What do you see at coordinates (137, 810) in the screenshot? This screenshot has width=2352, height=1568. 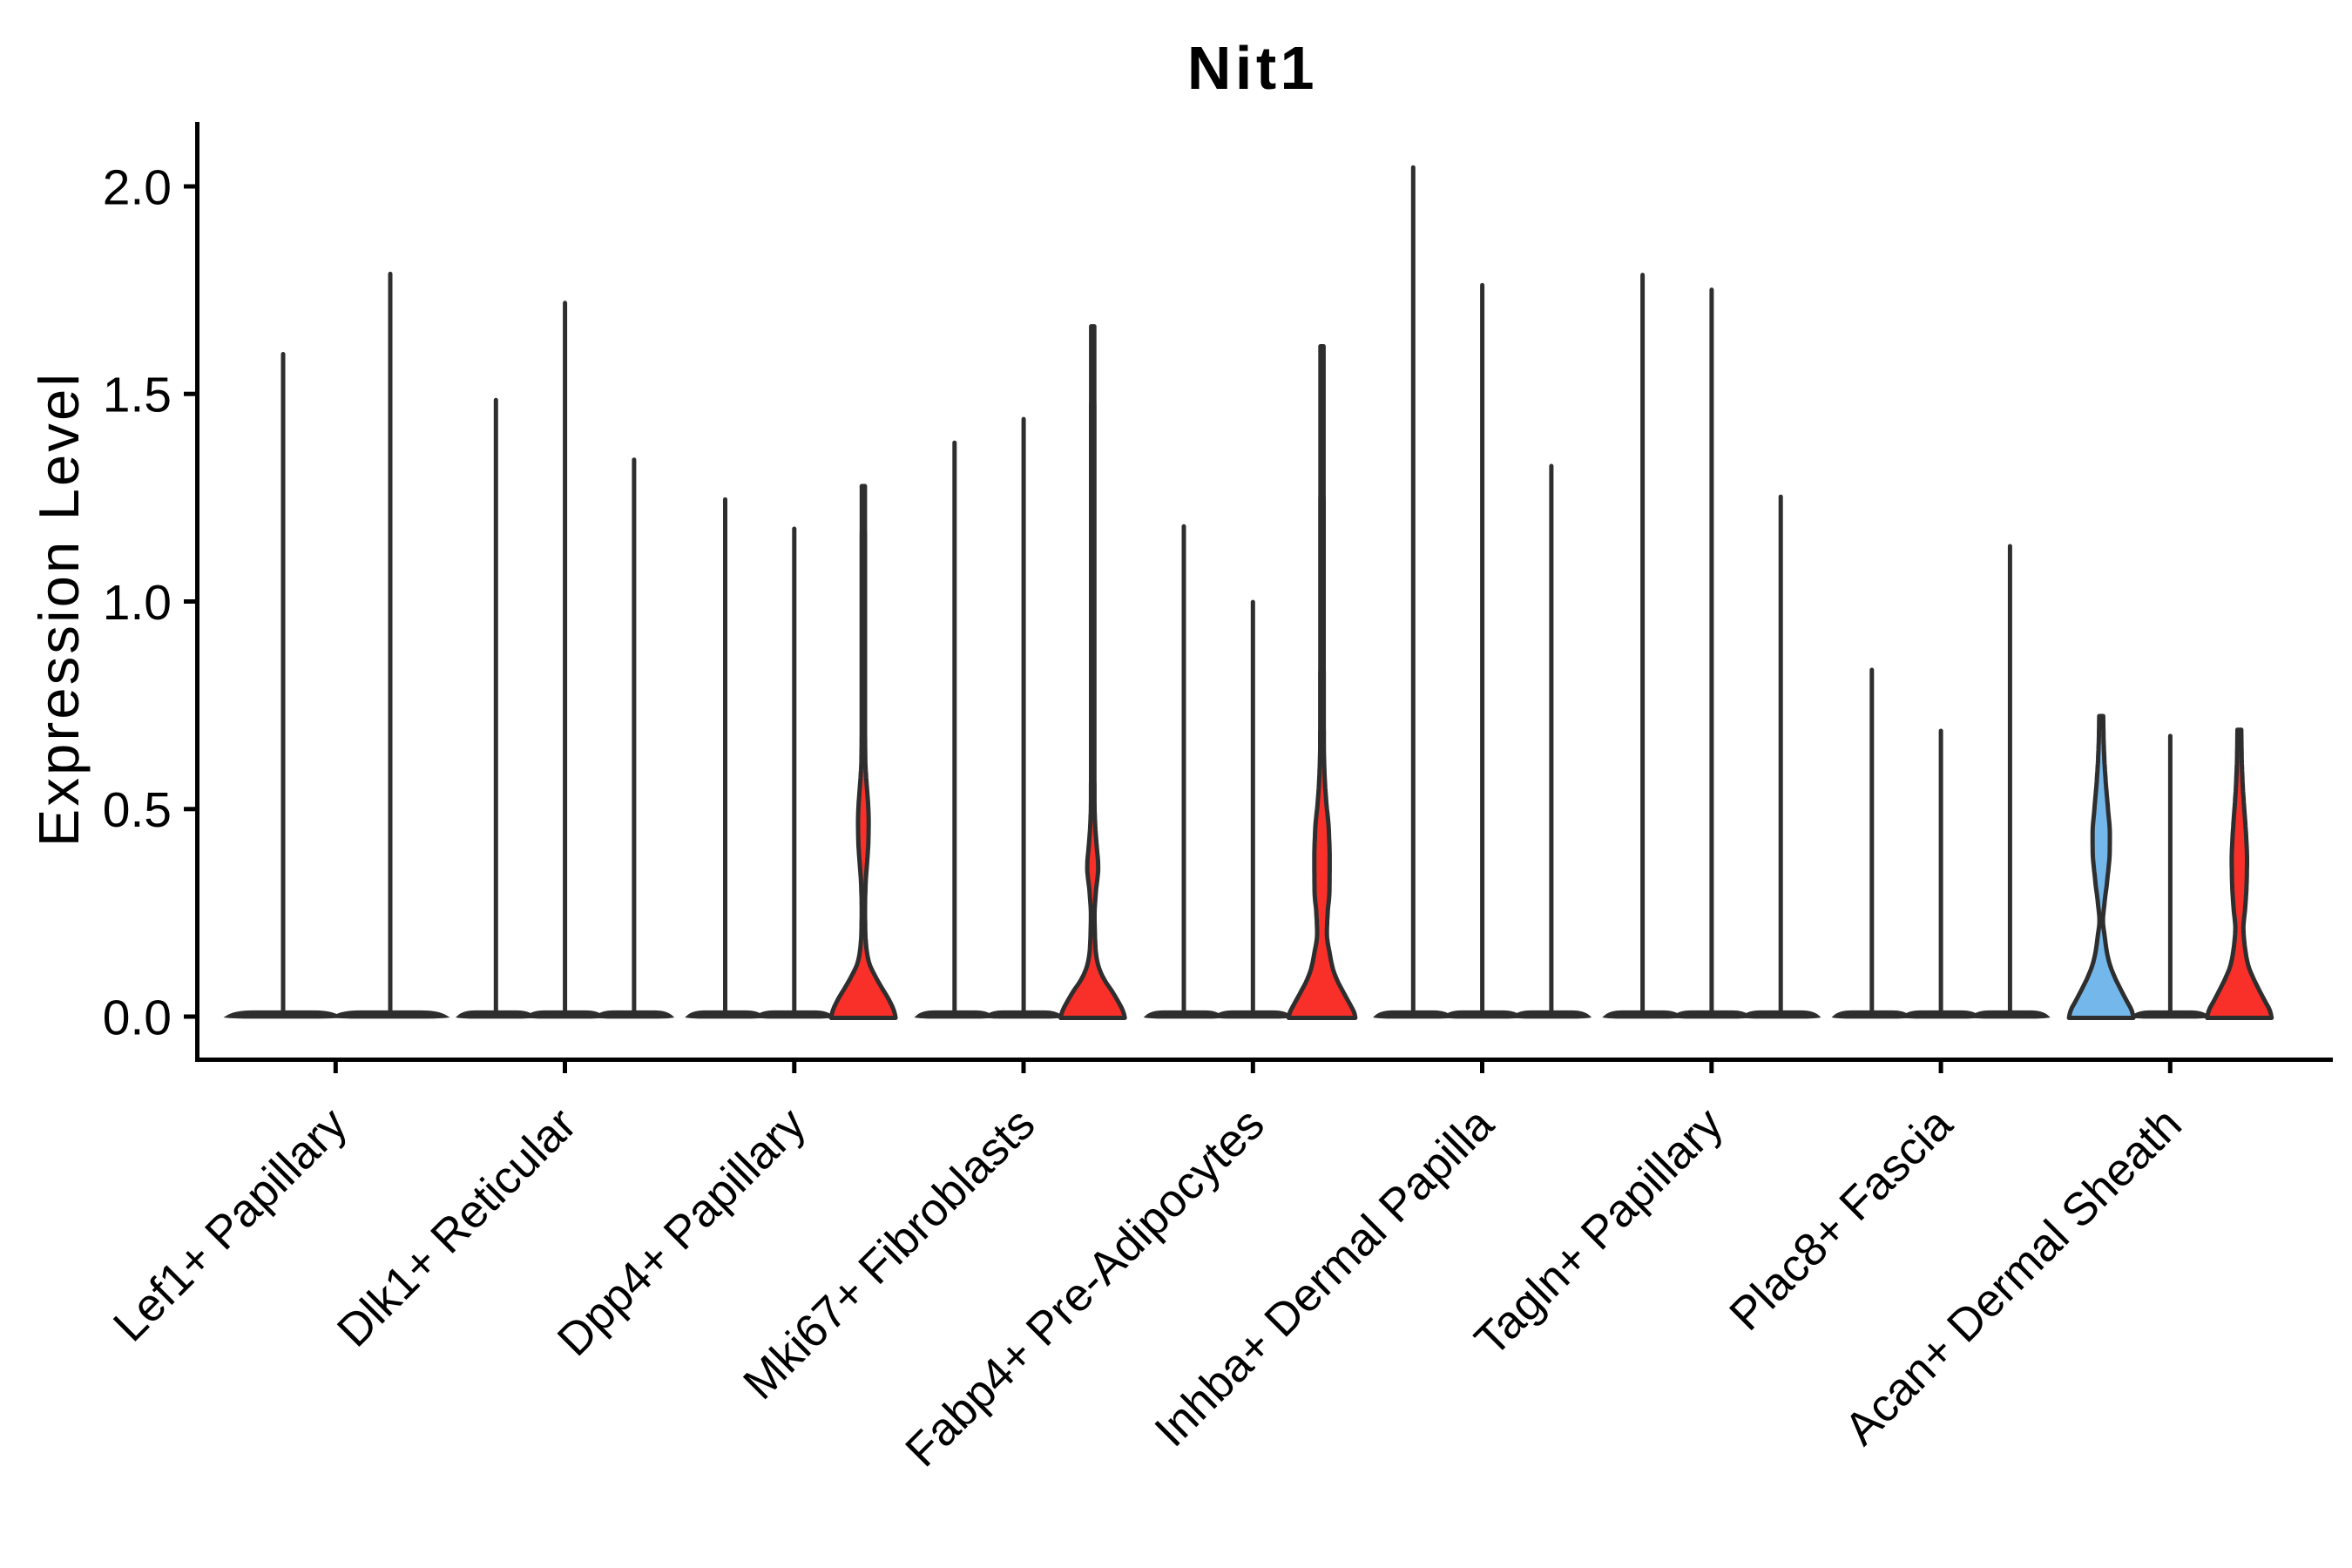 I see `svg-text: 0.5` at bounding box center [137, 810].